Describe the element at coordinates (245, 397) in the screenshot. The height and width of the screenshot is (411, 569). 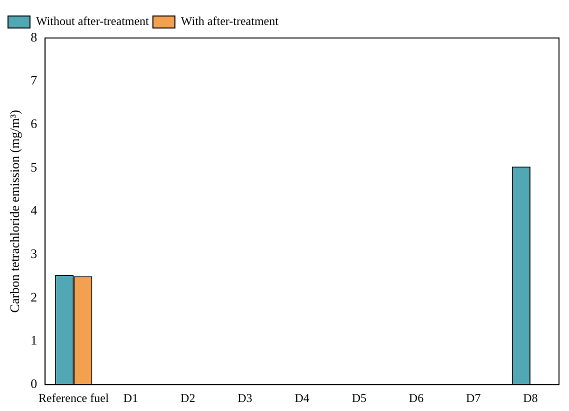
I see `x-tick-label: D3` at that location.